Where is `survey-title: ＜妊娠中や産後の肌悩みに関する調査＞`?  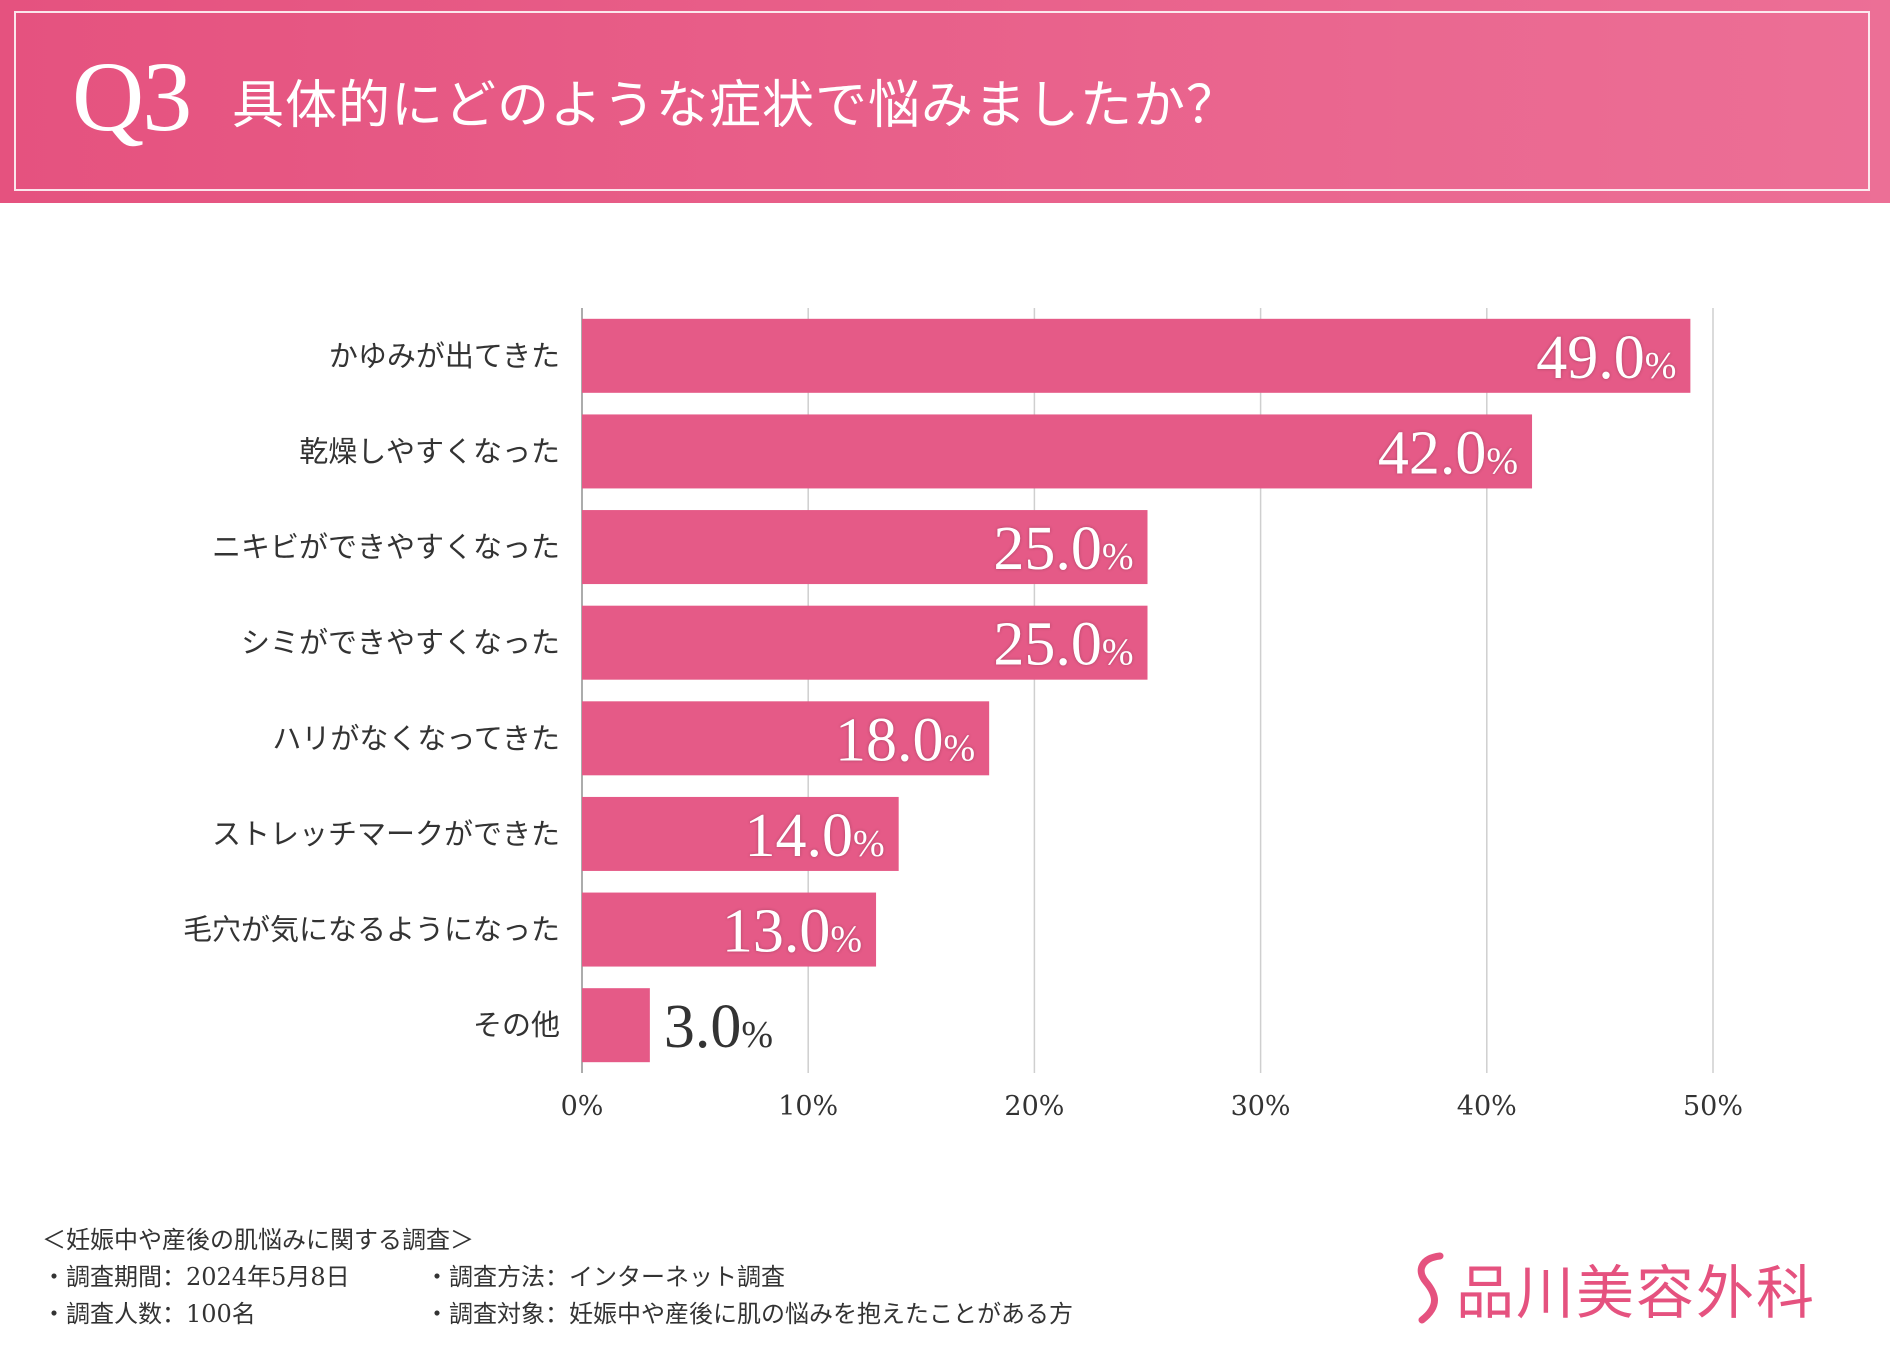
survey-title: ＜妊娠中や産後の肌悩みに関する調査＞ is located at coordinates (258, 1240).